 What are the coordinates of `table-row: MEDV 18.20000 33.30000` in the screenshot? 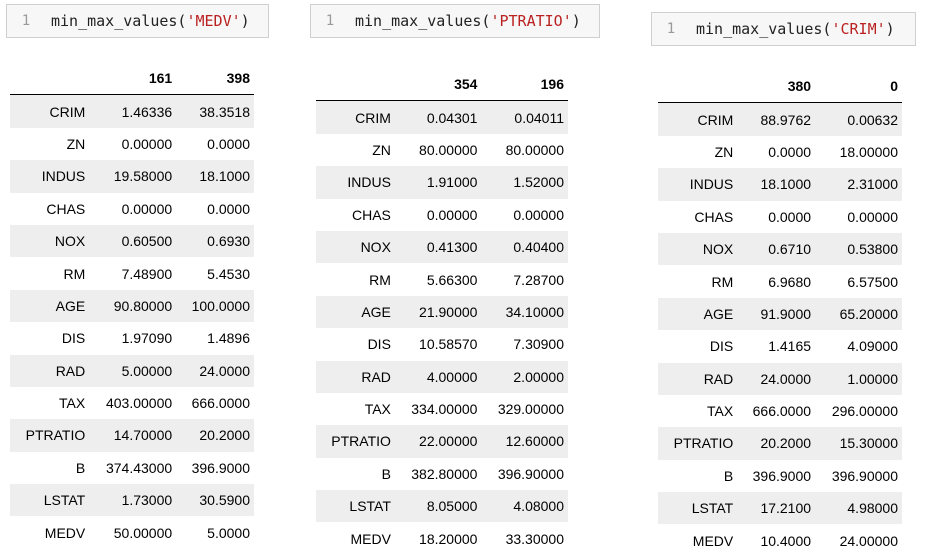 It's located at (442, 538).